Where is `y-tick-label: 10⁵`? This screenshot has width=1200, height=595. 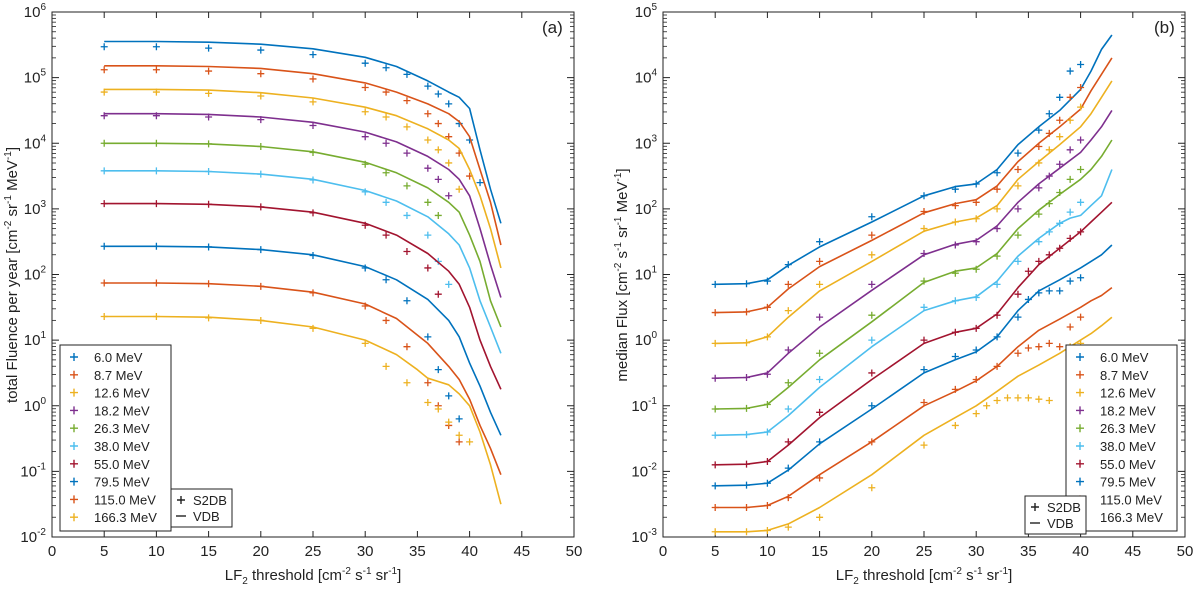 y-tick-label: 10⁵ is located at coordinates (35, 77).